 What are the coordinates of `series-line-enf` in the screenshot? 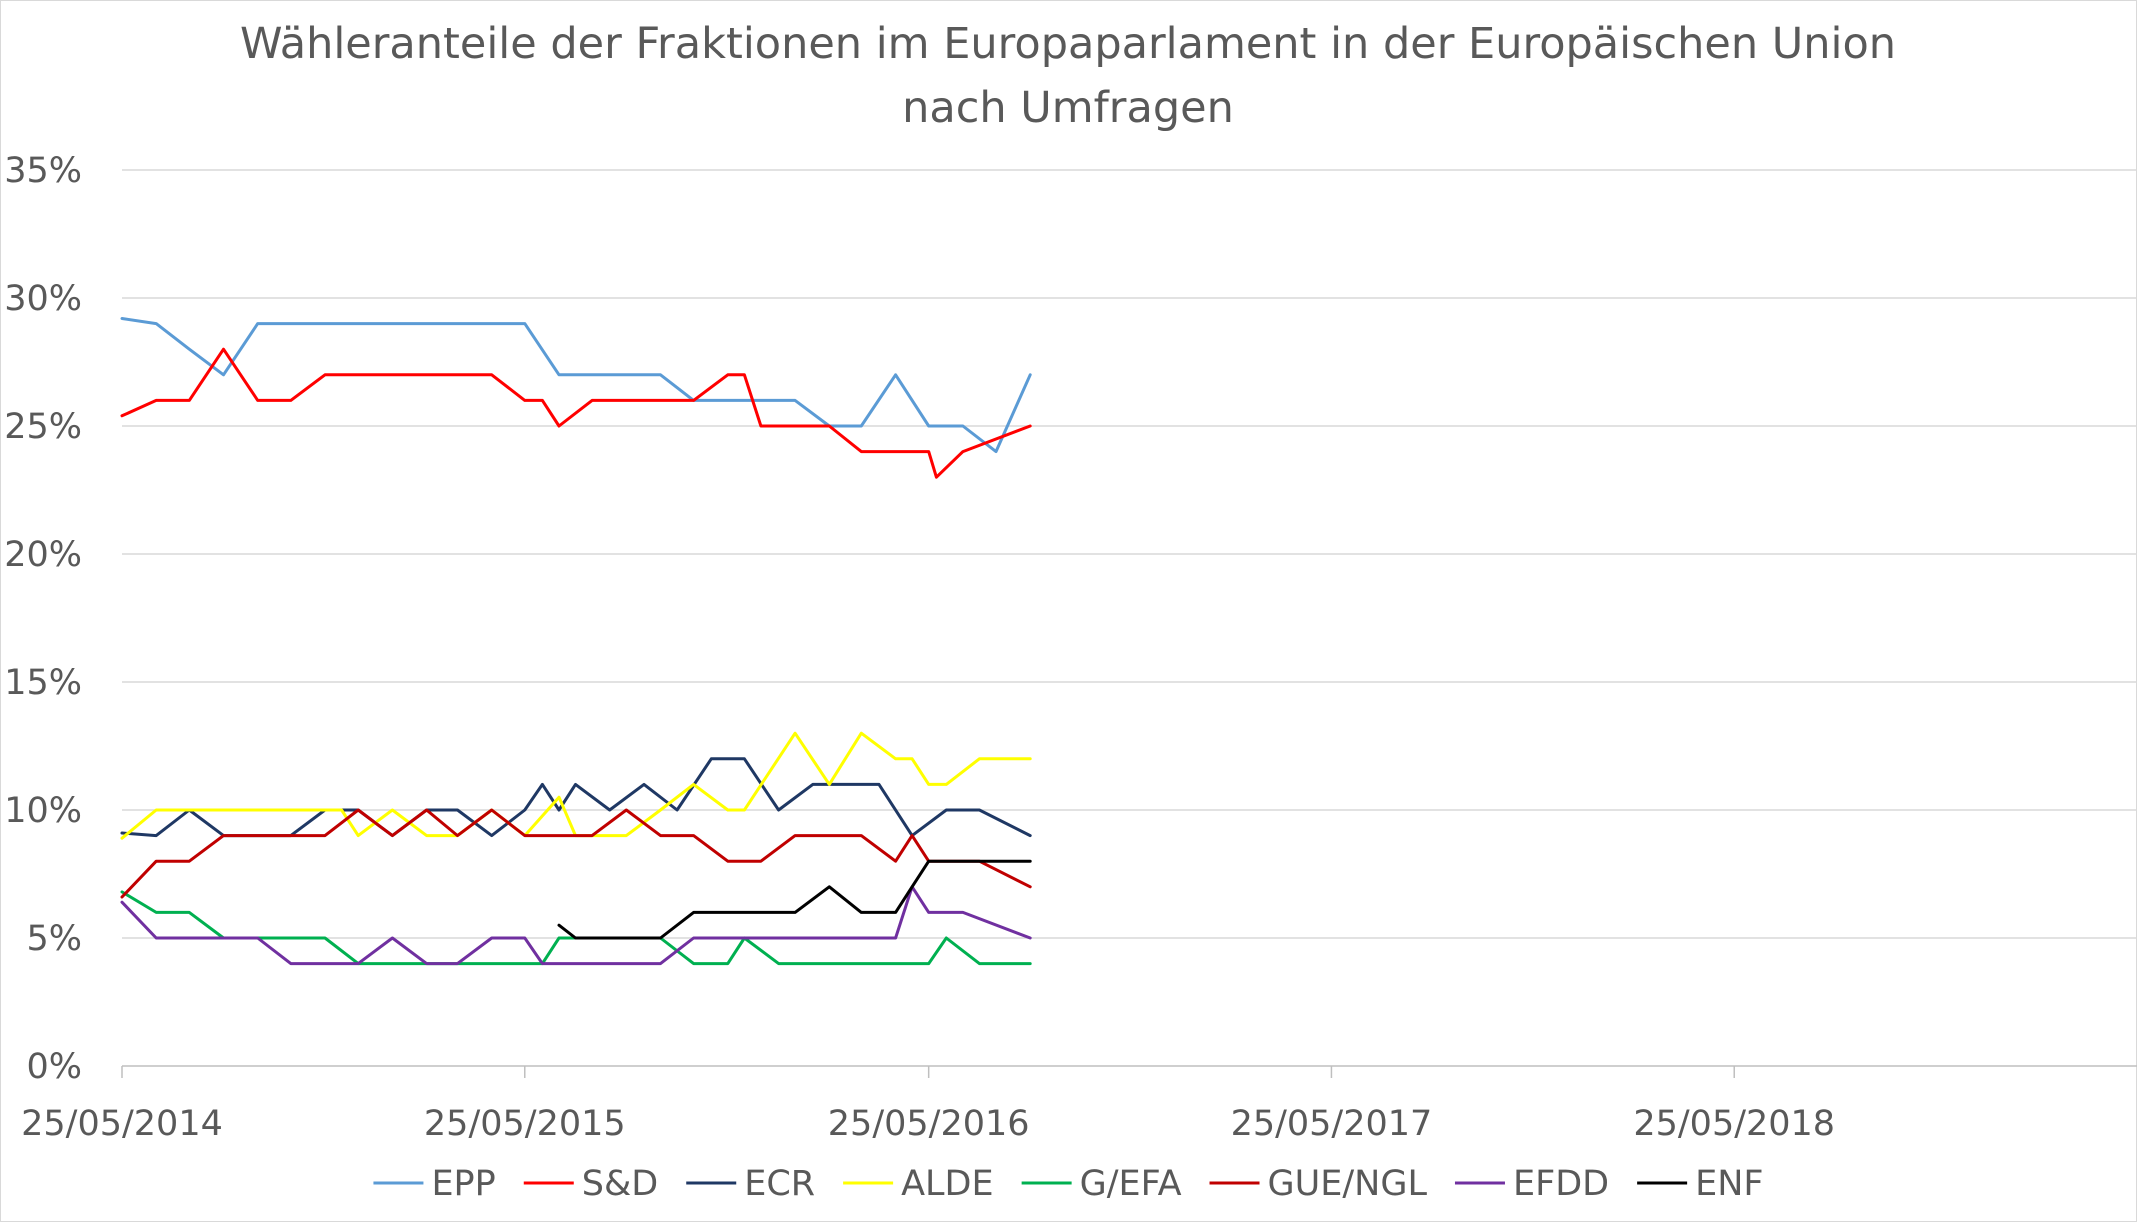 It's located at (794, 899).